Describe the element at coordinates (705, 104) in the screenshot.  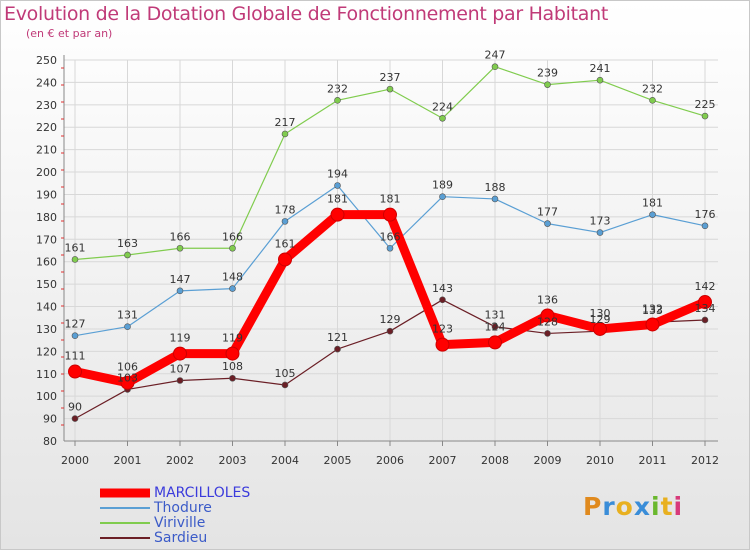
I see `data-label-viriville-2012: 225` at that location.